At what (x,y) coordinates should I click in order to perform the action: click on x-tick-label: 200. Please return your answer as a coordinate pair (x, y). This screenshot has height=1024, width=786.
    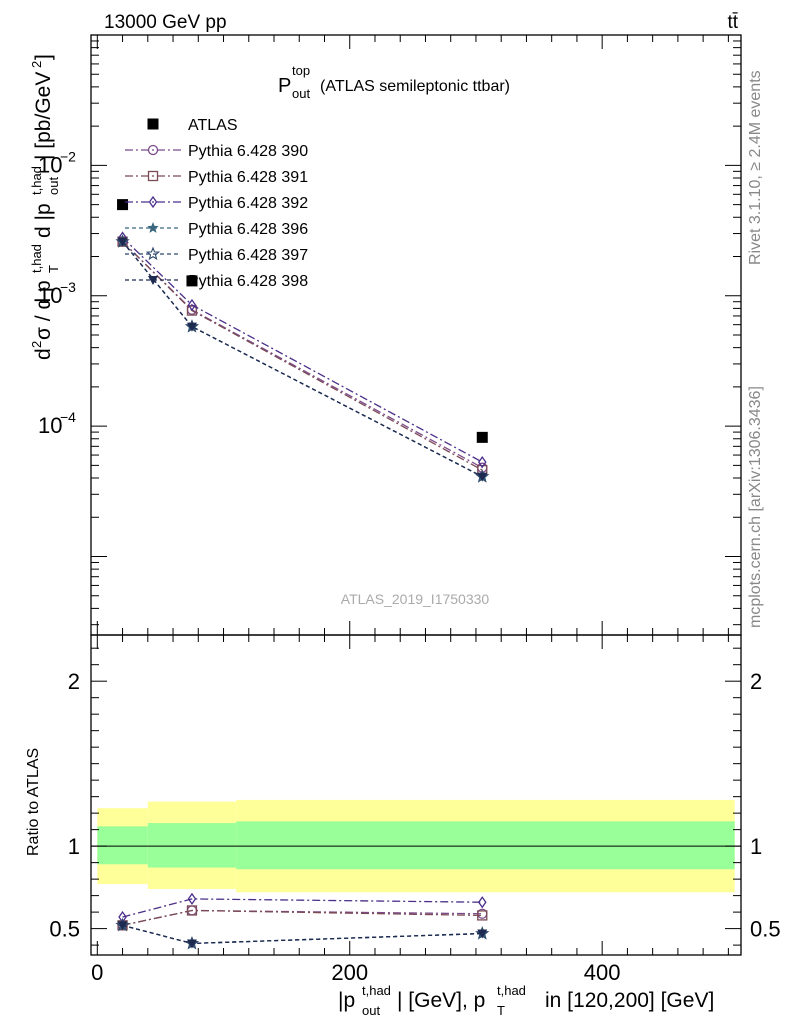
    Looking at the image, I should click on (349, 972).